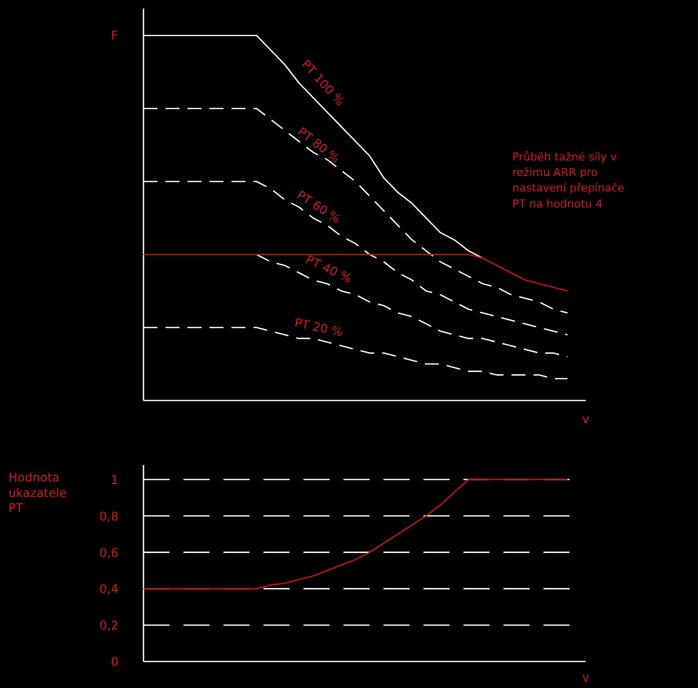 This screenshot has width=698, height=688. I want to click on text: PT 100 %, so click(323, 83).